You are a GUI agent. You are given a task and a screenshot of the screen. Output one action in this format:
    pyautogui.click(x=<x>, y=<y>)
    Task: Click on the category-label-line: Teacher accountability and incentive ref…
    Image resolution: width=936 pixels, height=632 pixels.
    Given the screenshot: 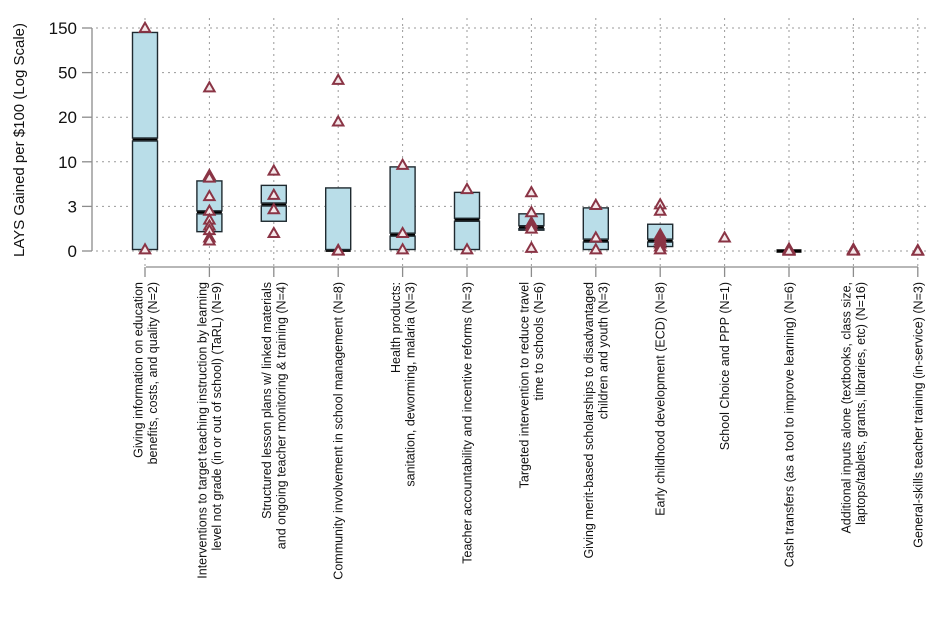 What is the action you would take?
    pyautogui.click(x=468, y=423)
    